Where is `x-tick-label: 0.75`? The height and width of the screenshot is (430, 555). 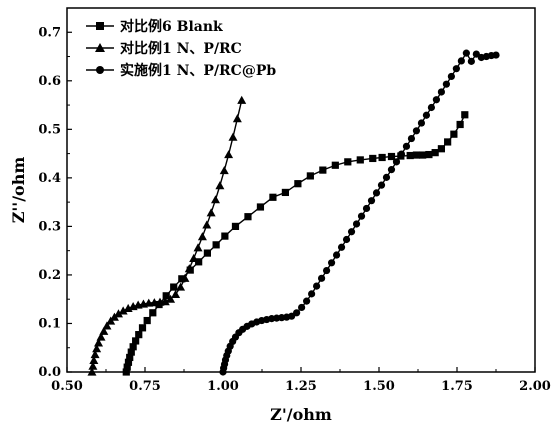 x-tick-label: 0.75 is located at coordinates (145, 386).